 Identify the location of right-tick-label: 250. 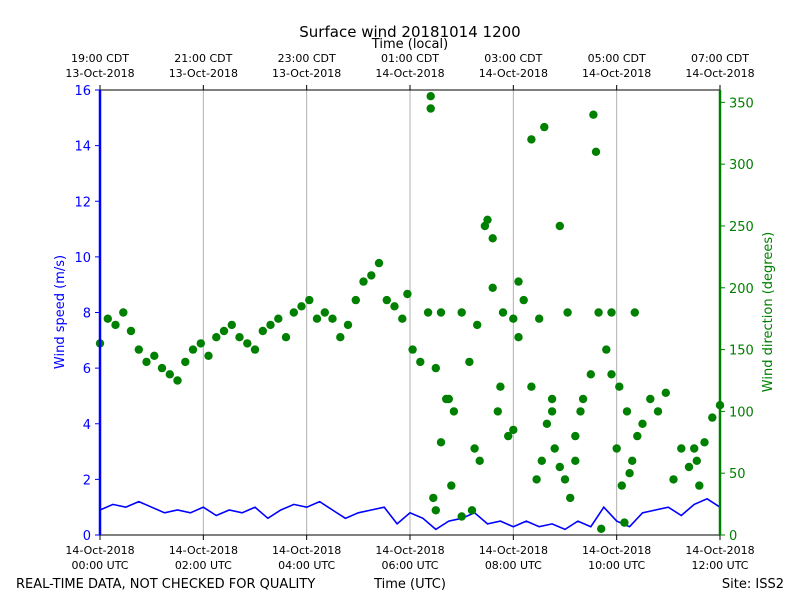
(741, 227).